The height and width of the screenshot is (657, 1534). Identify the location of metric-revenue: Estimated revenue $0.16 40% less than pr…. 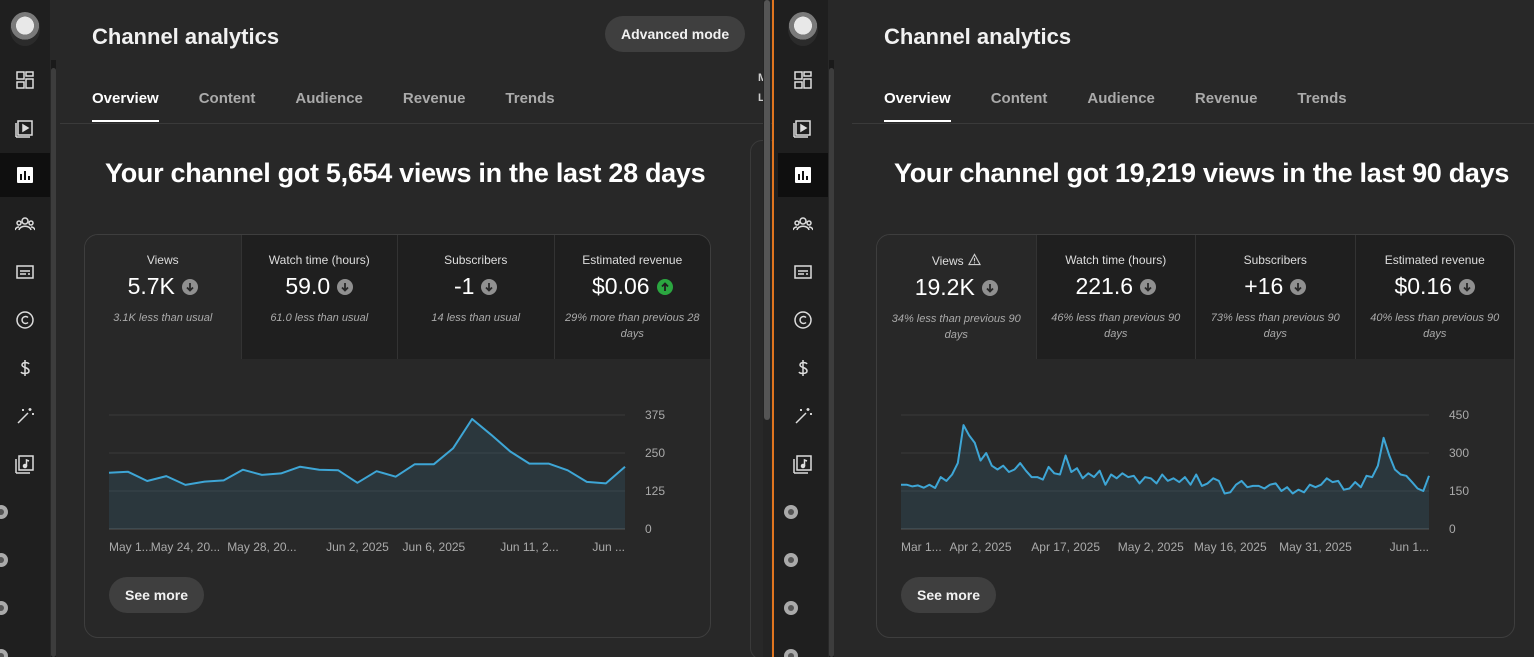
(1434, 297).